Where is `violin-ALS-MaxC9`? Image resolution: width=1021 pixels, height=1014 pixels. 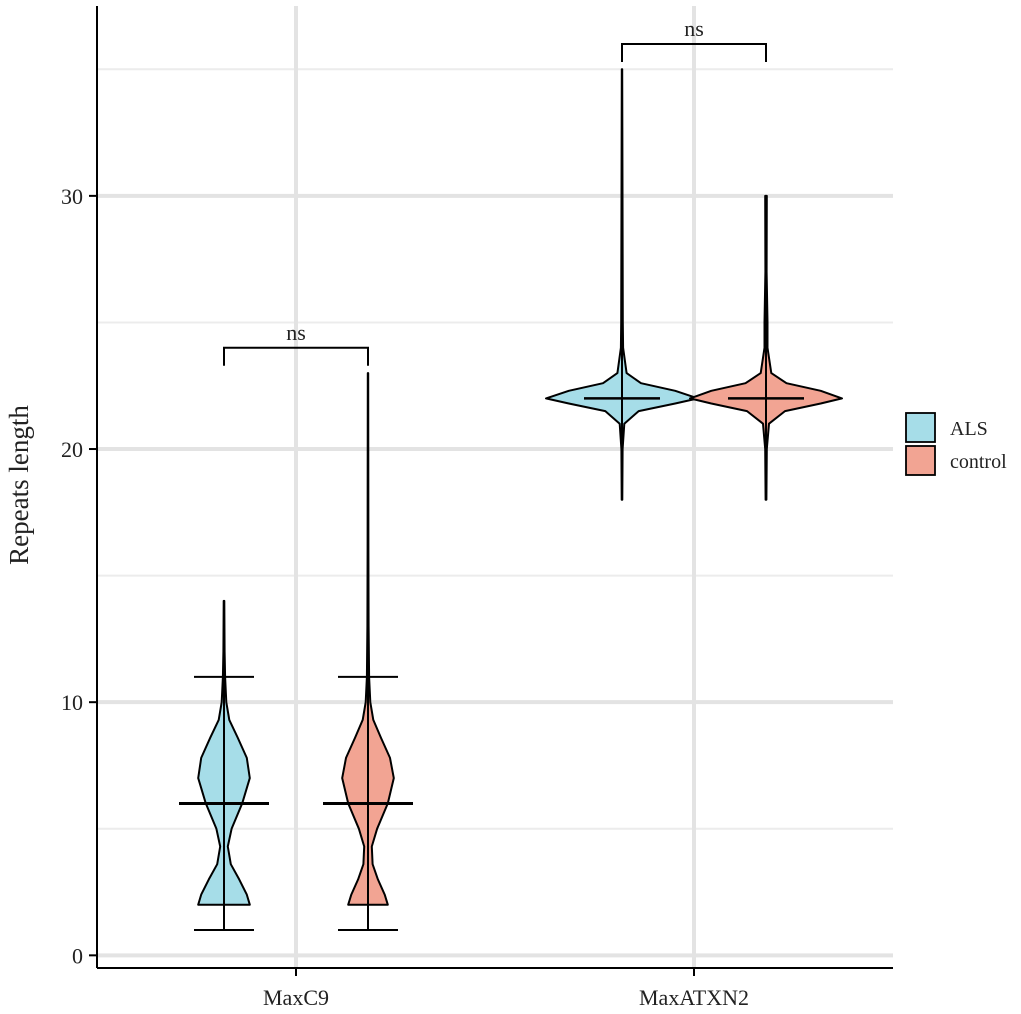 violin-ALS-MaxC9 is located at coordinates (224, 765).